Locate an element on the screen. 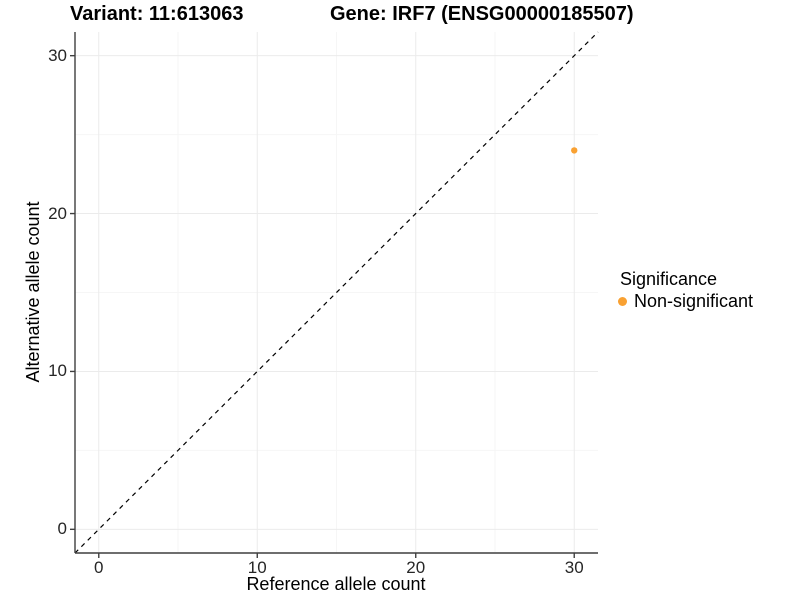  x-tick-label: 20 is located at coordinates (416, 567).